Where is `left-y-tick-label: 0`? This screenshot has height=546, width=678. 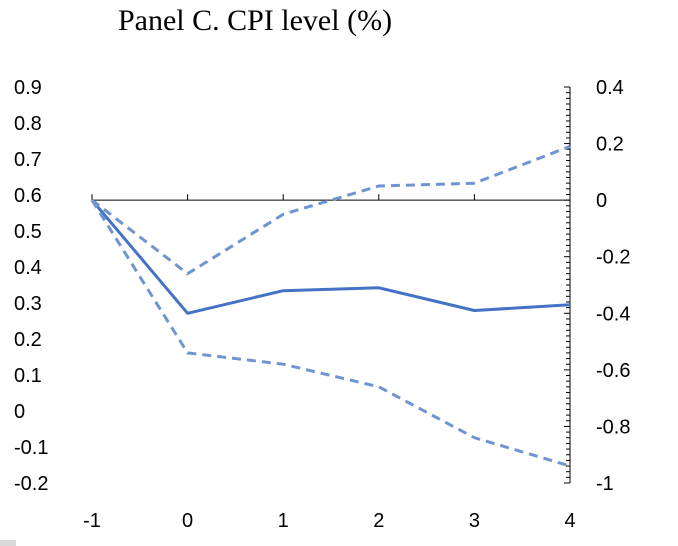 left-y-tick-label: 0 is located at coordinates (19, 412).